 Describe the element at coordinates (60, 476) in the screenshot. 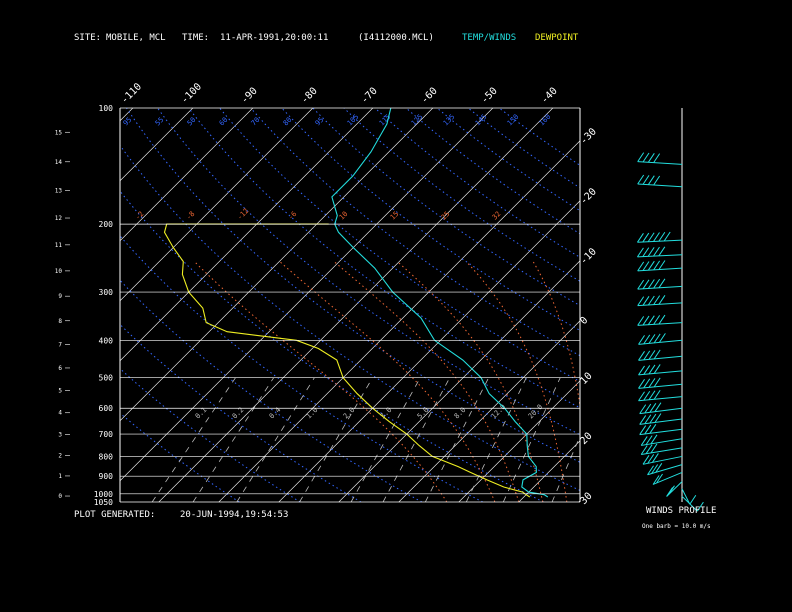

I see `height-tick-label: 1` at that location.